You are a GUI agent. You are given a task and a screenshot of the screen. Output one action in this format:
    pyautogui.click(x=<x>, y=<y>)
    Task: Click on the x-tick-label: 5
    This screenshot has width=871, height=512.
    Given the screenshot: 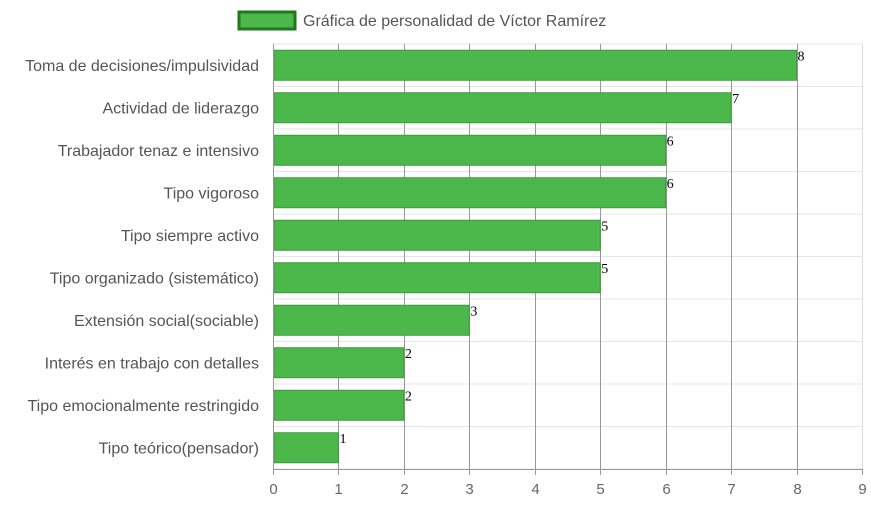 What is the action you would take?
    pyautogui.click(x=600, y=489)
    